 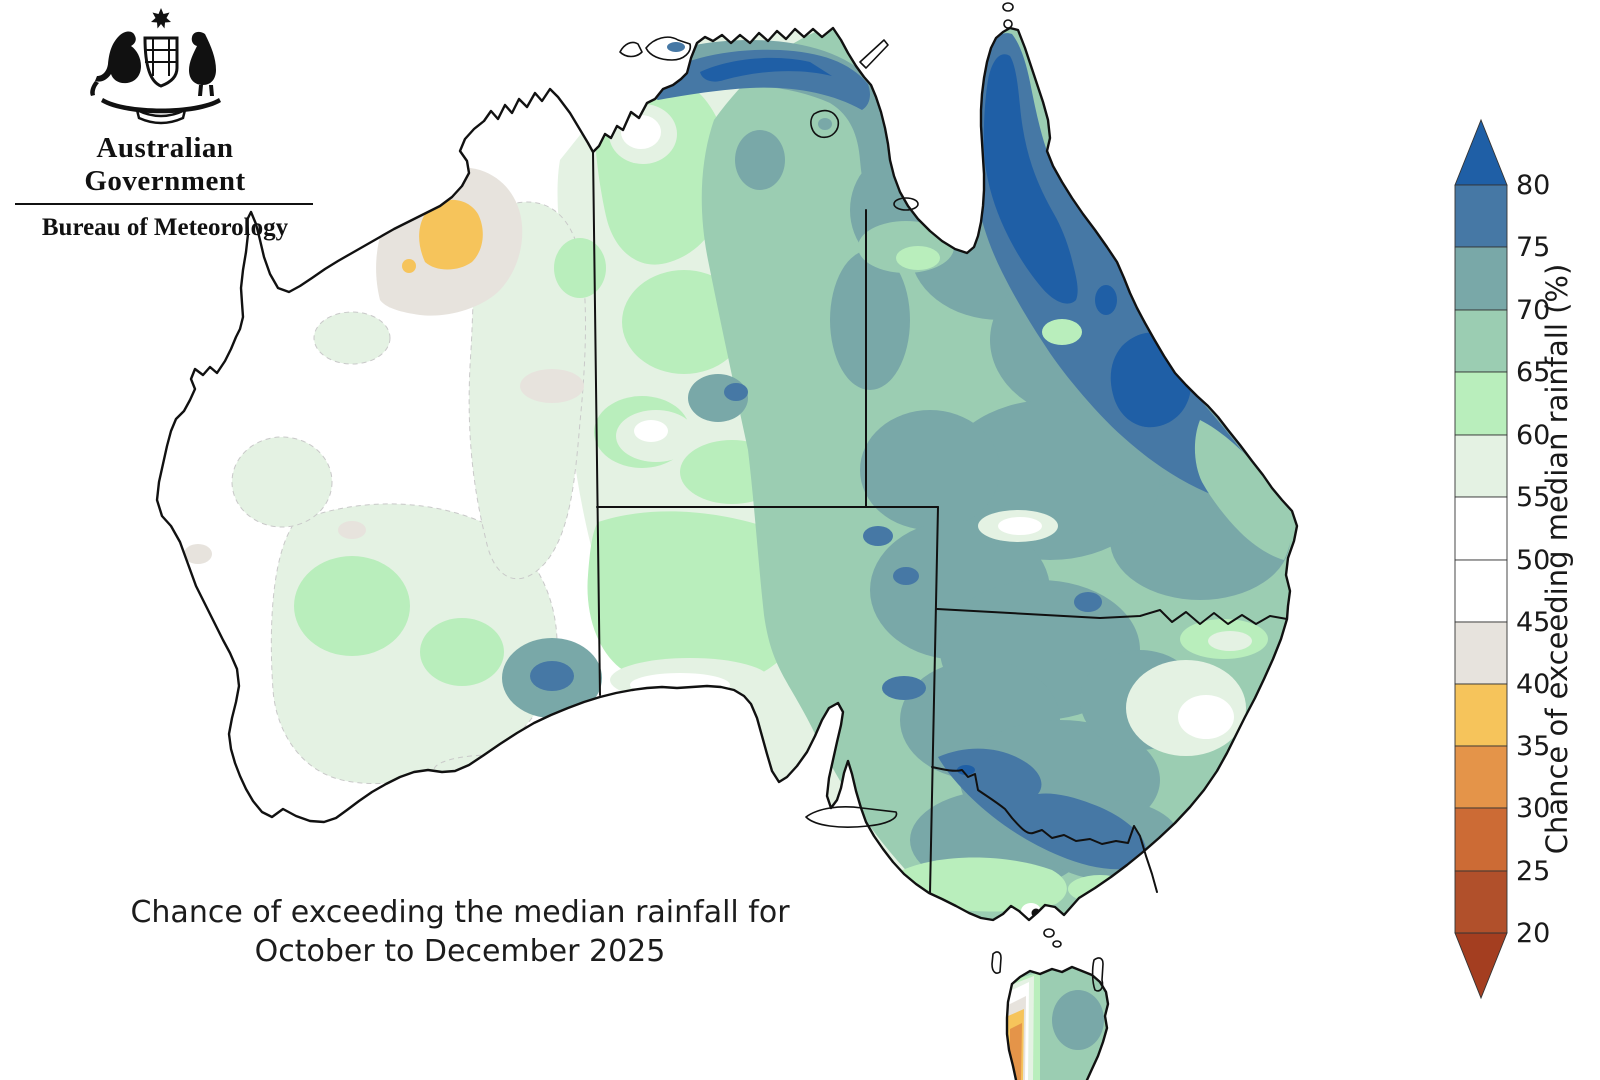 I want to click on crest-scroll, so click(x=161, y=116).